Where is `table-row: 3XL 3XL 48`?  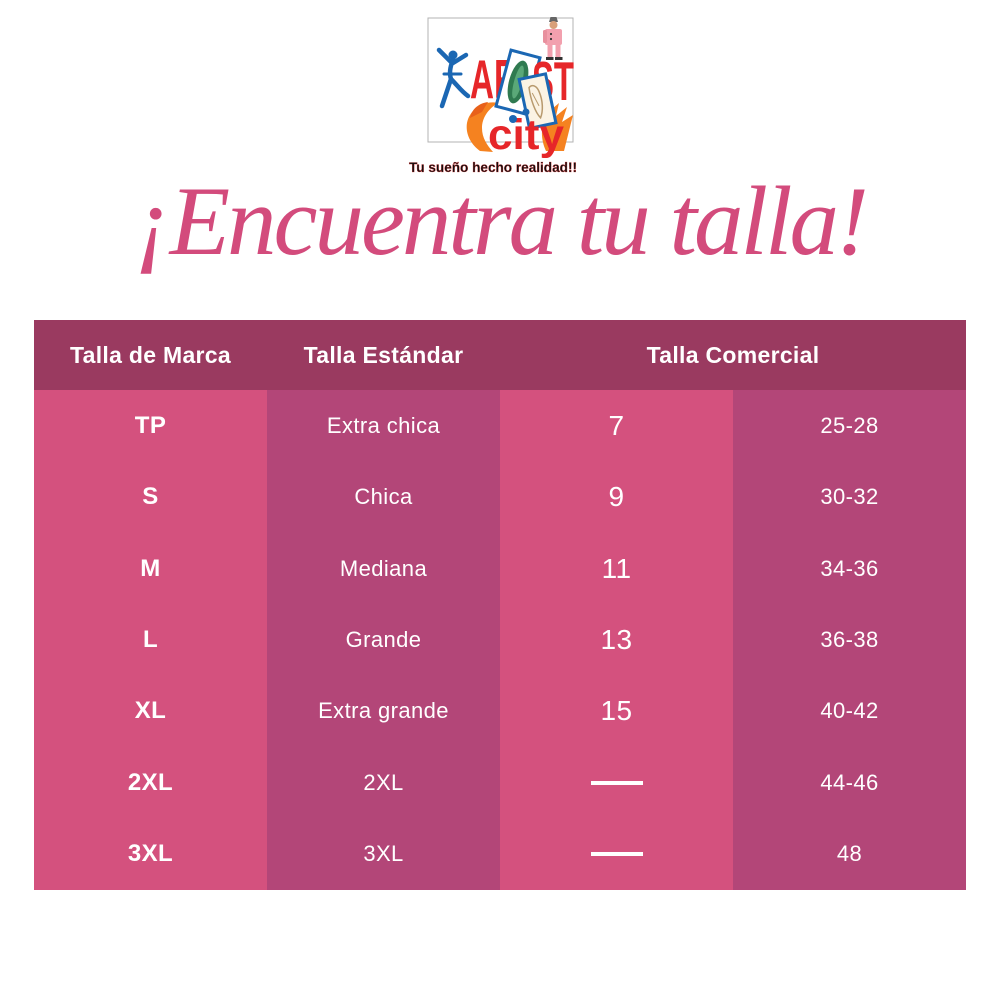
table-row: 3XL 3XL 48 is located at coordinates (500, 854).